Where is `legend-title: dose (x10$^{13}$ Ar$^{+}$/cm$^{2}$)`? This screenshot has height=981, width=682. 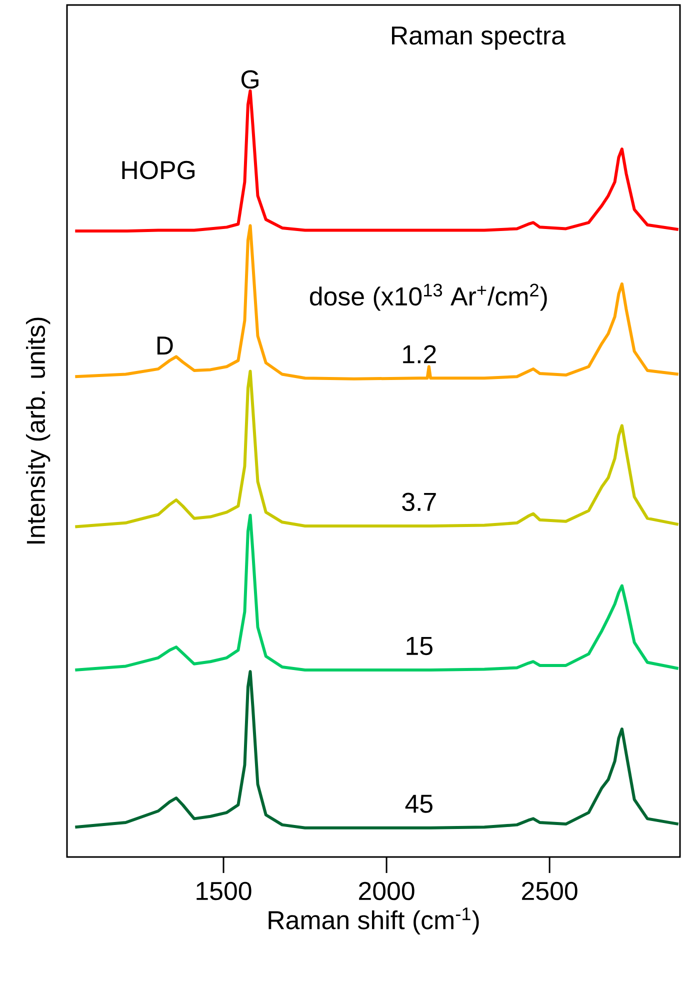 legend-title: dose (x10$^{13}$ Ar$^{+}$/cm$^{2}$) is located at coordinates (428, 297).